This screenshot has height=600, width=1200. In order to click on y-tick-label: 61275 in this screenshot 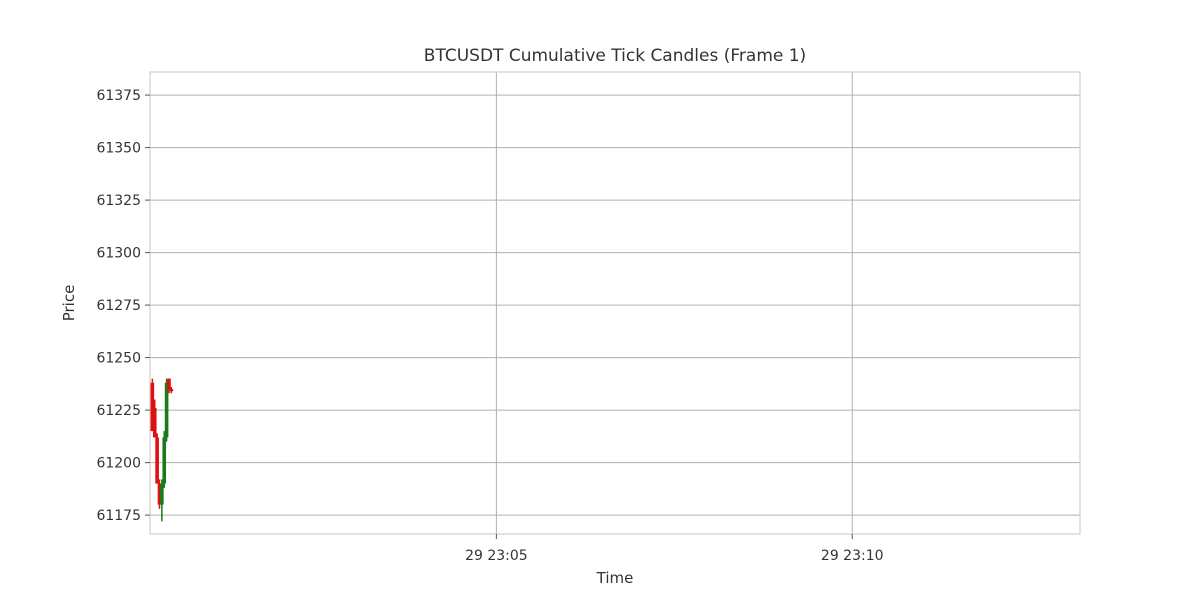, I will do `click(118, 306)`.